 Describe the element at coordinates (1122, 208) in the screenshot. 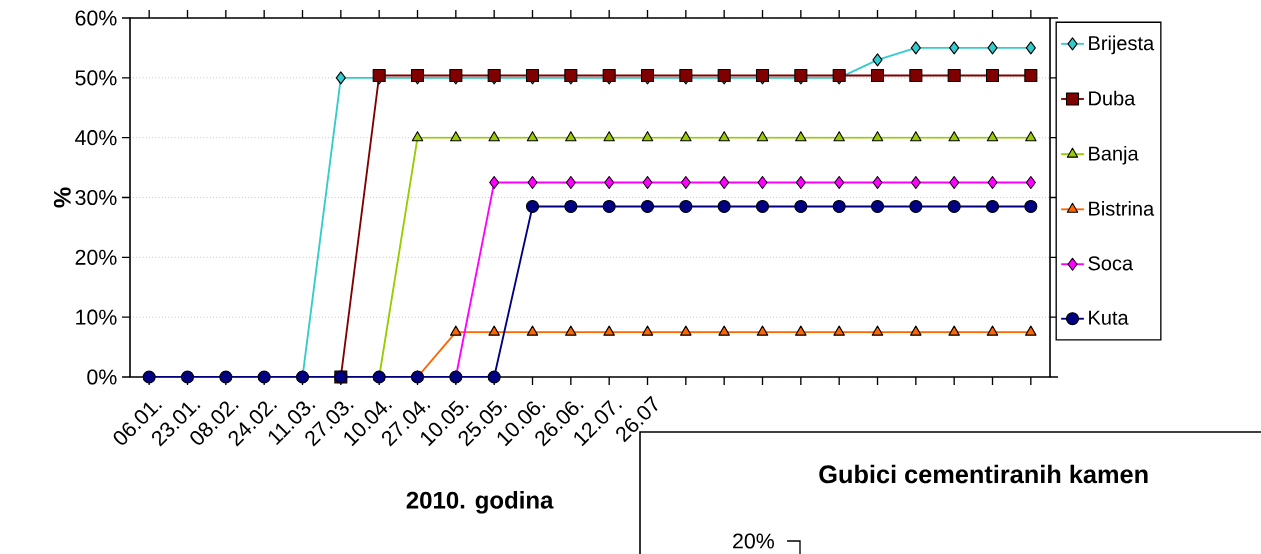

I see `legend-label: Bistrina` at that location.